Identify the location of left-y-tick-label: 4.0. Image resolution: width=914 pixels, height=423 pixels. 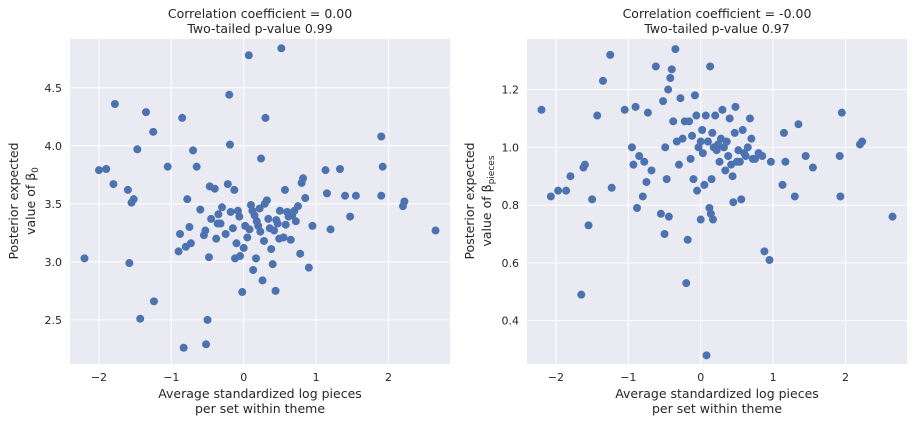
(54, 146).